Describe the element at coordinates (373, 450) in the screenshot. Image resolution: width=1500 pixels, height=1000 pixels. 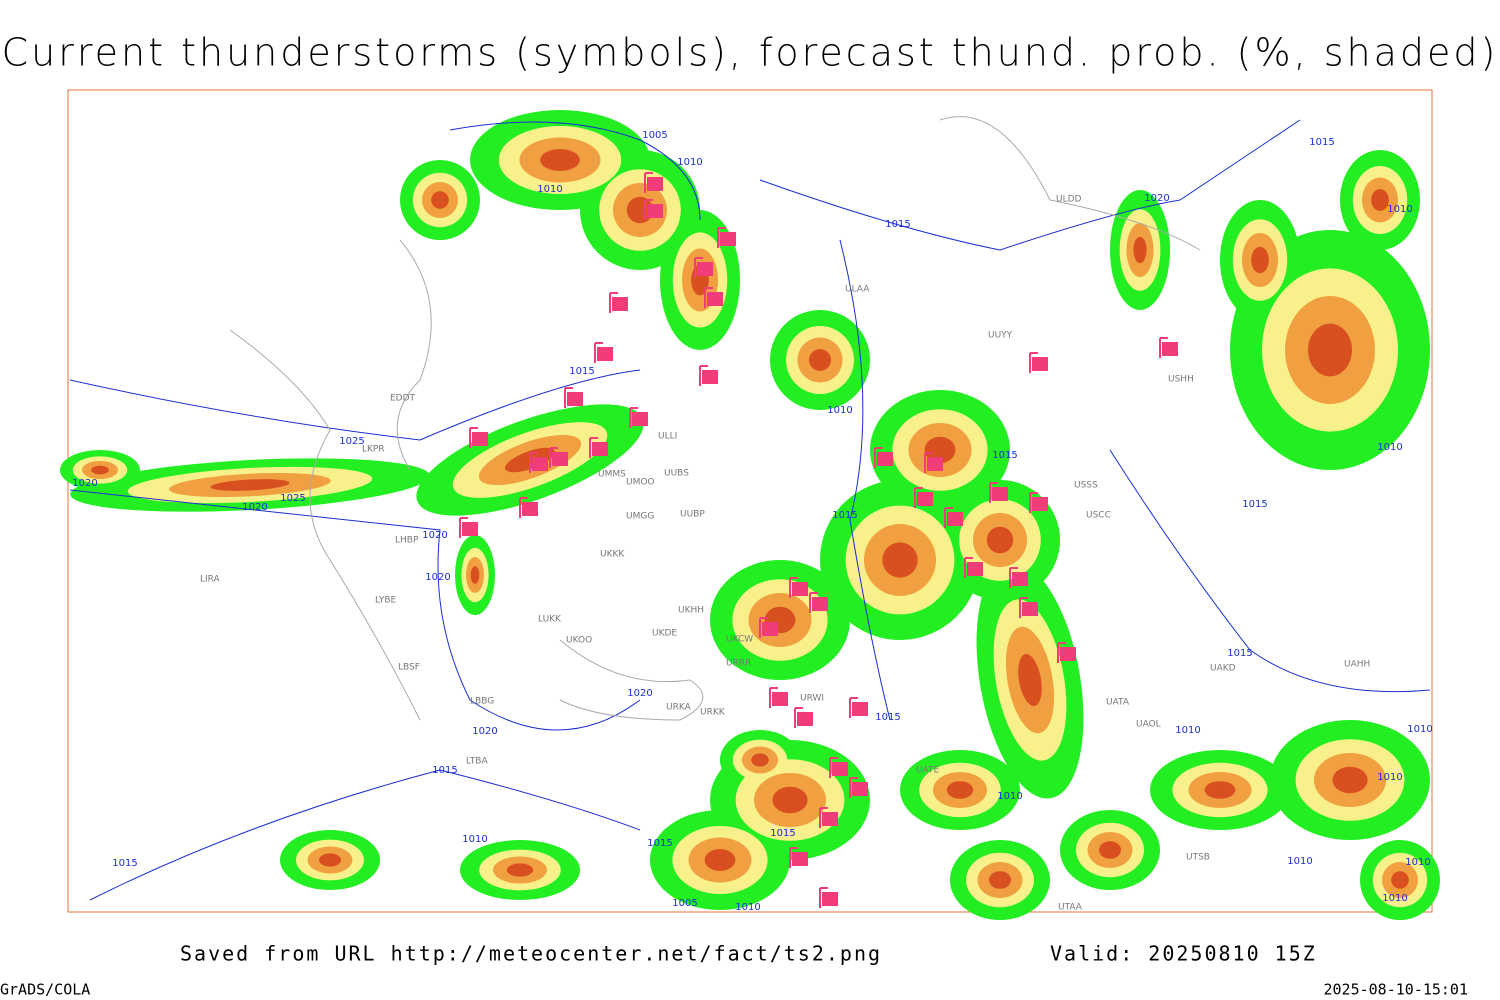
I see `station-code: LKPR` at that location.